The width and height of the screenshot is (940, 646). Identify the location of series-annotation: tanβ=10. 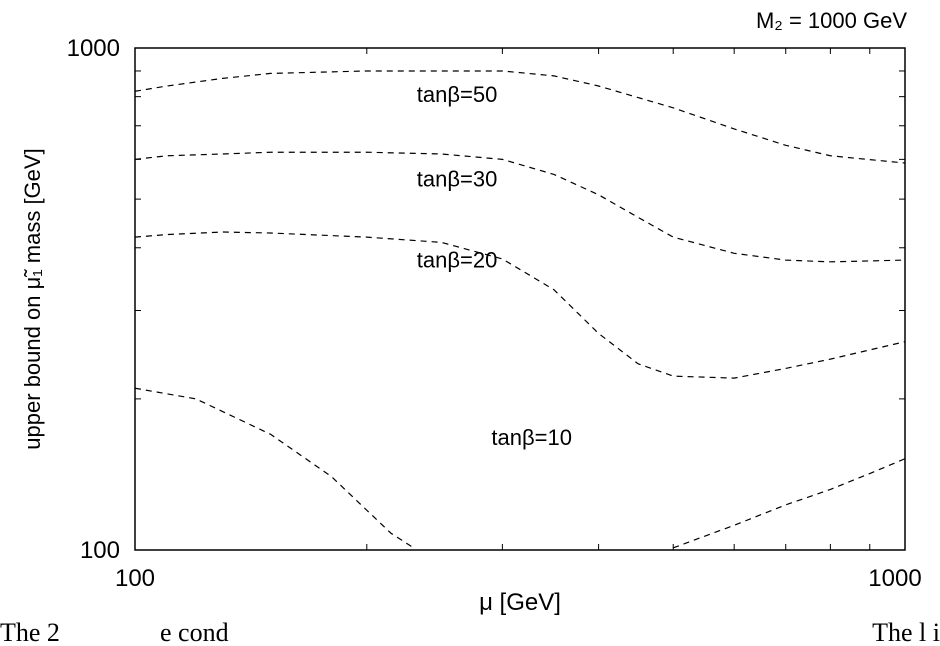
(531, 437).